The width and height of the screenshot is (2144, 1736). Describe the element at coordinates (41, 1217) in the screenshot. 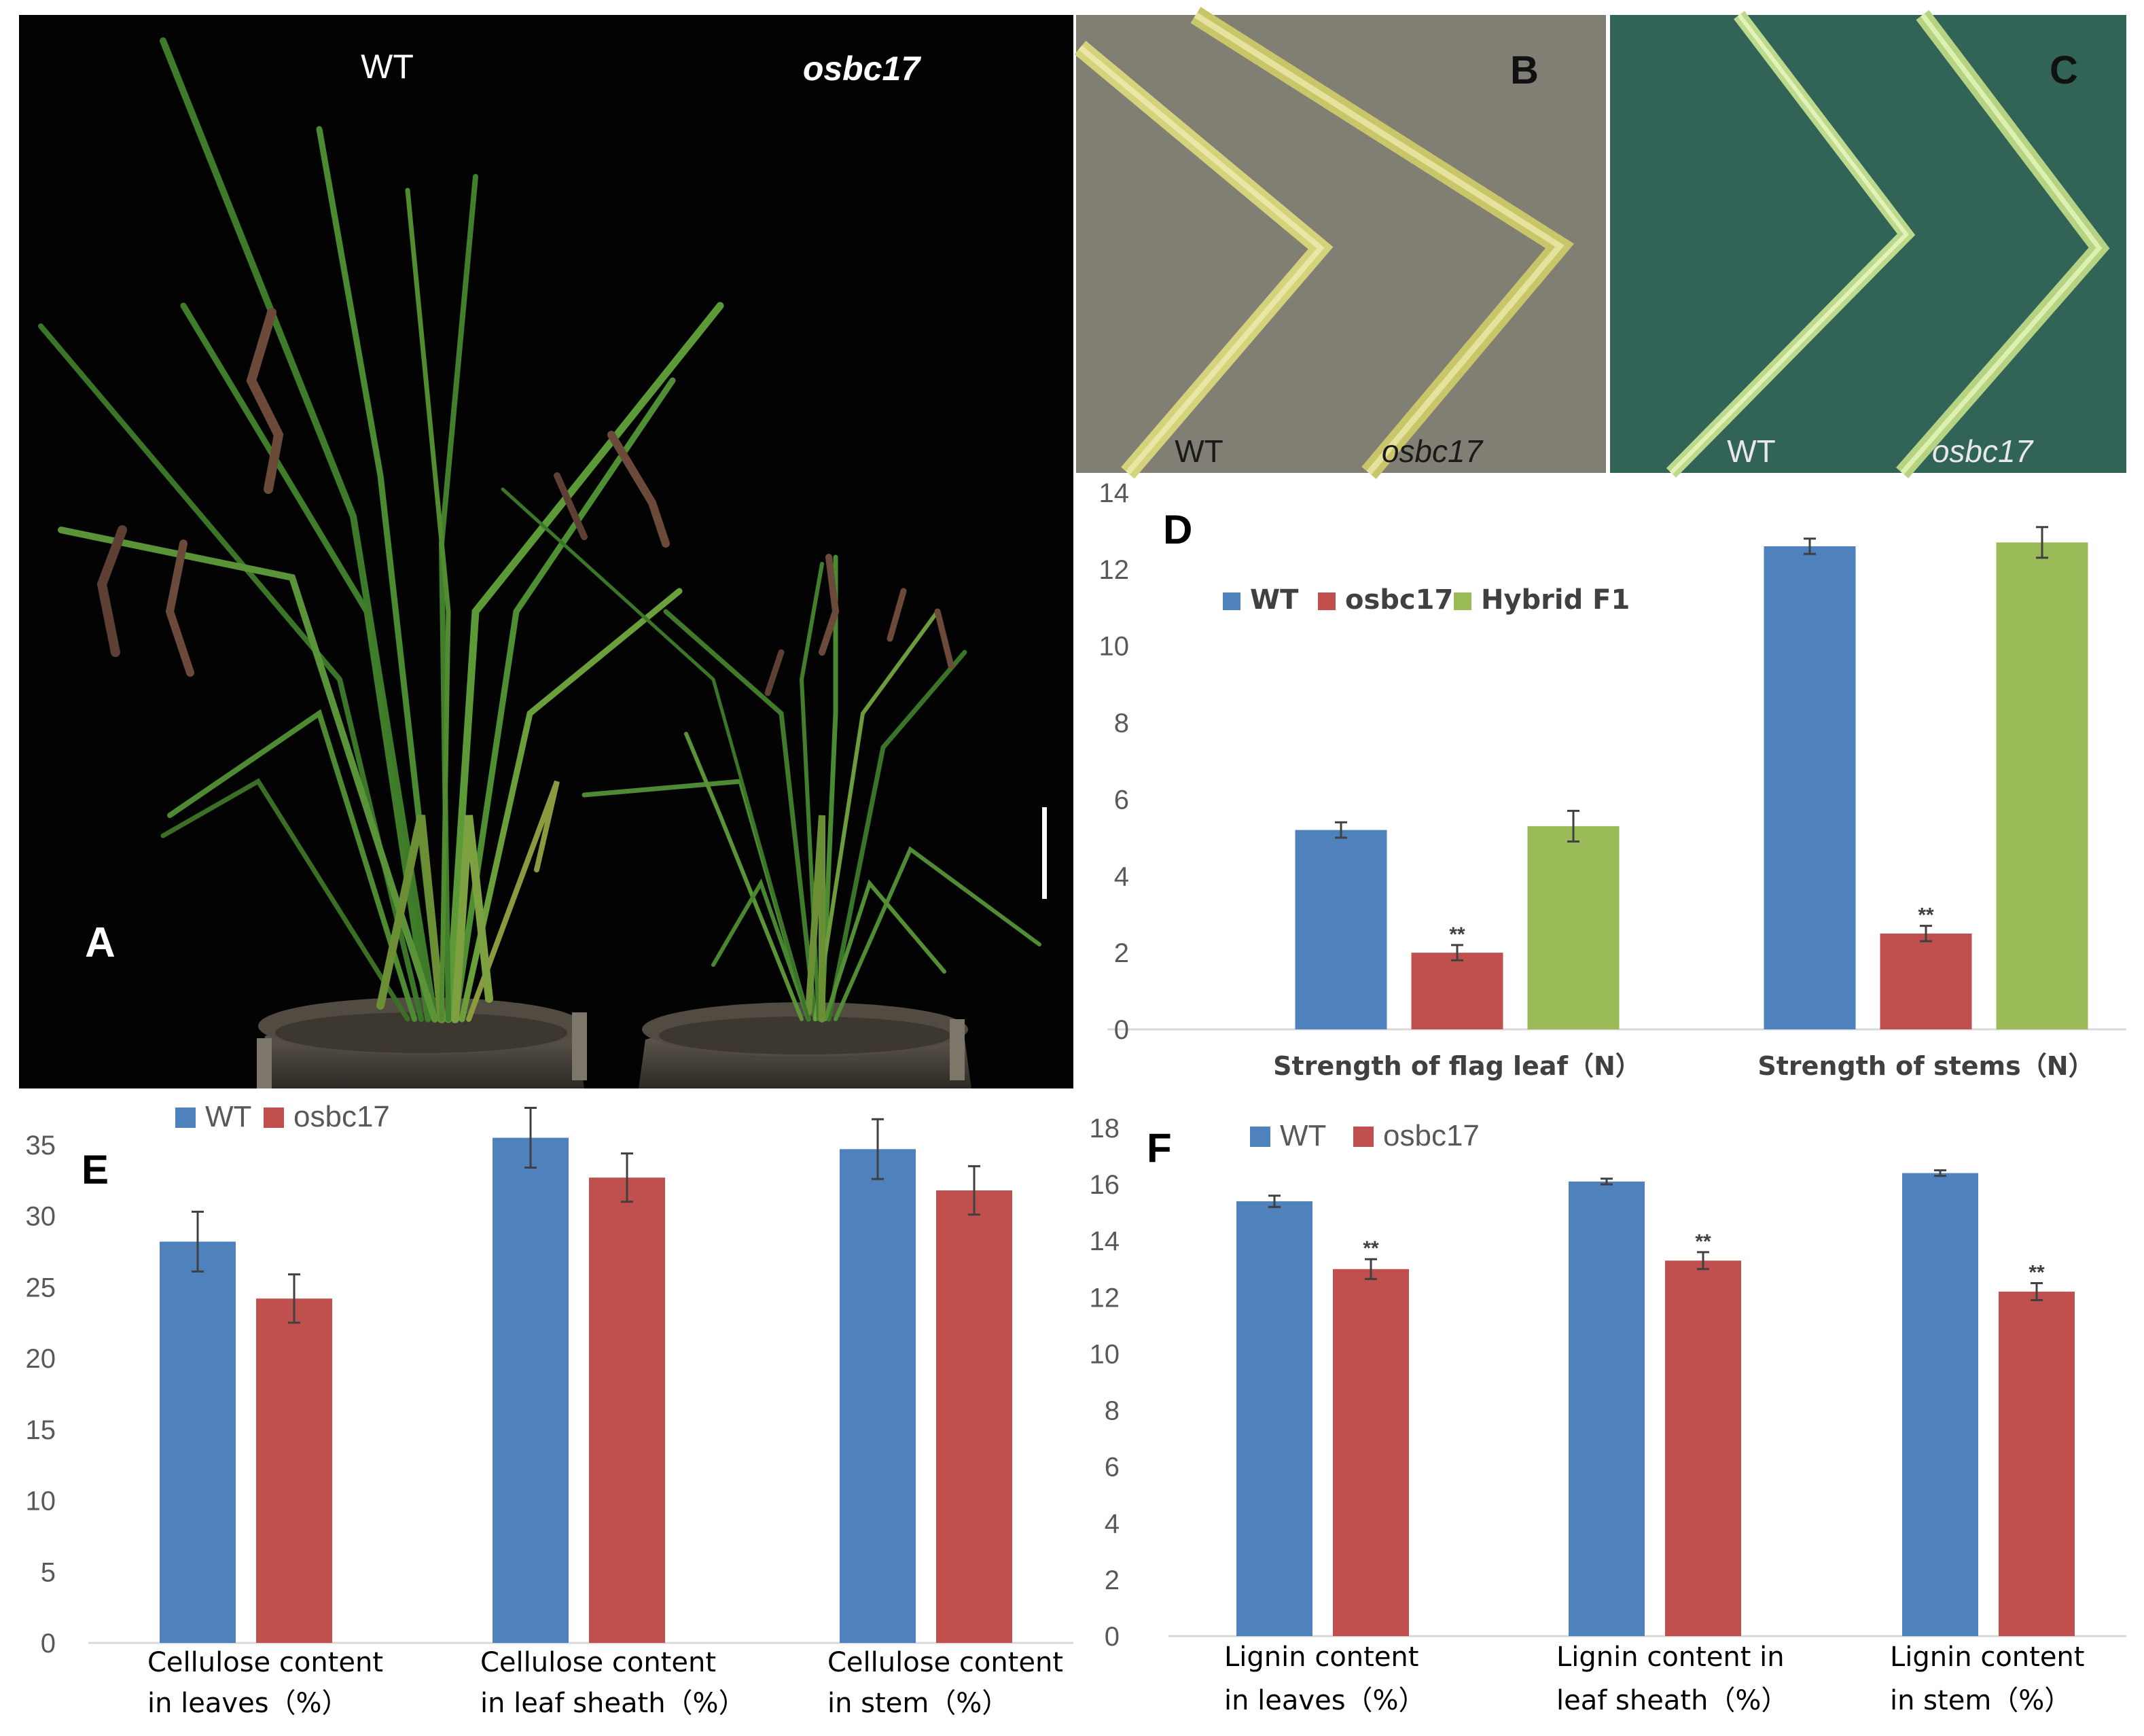

I see `y-tick-label: 30` at that location.